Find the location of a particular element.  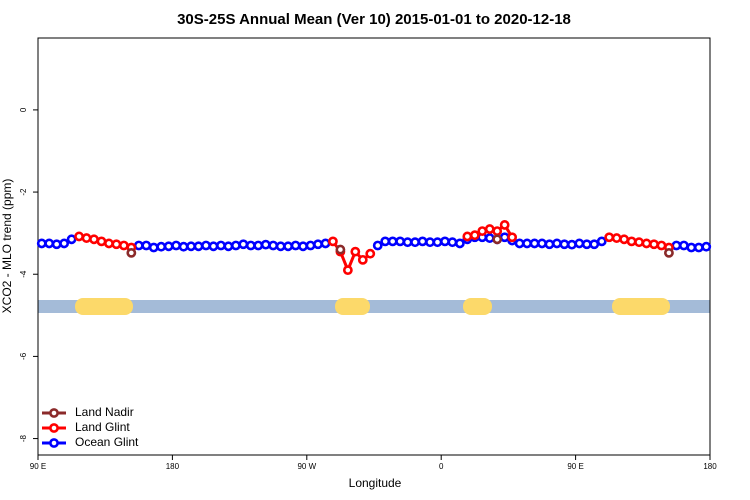

y-tick-label: -2 is located at coordinates (23, 192).